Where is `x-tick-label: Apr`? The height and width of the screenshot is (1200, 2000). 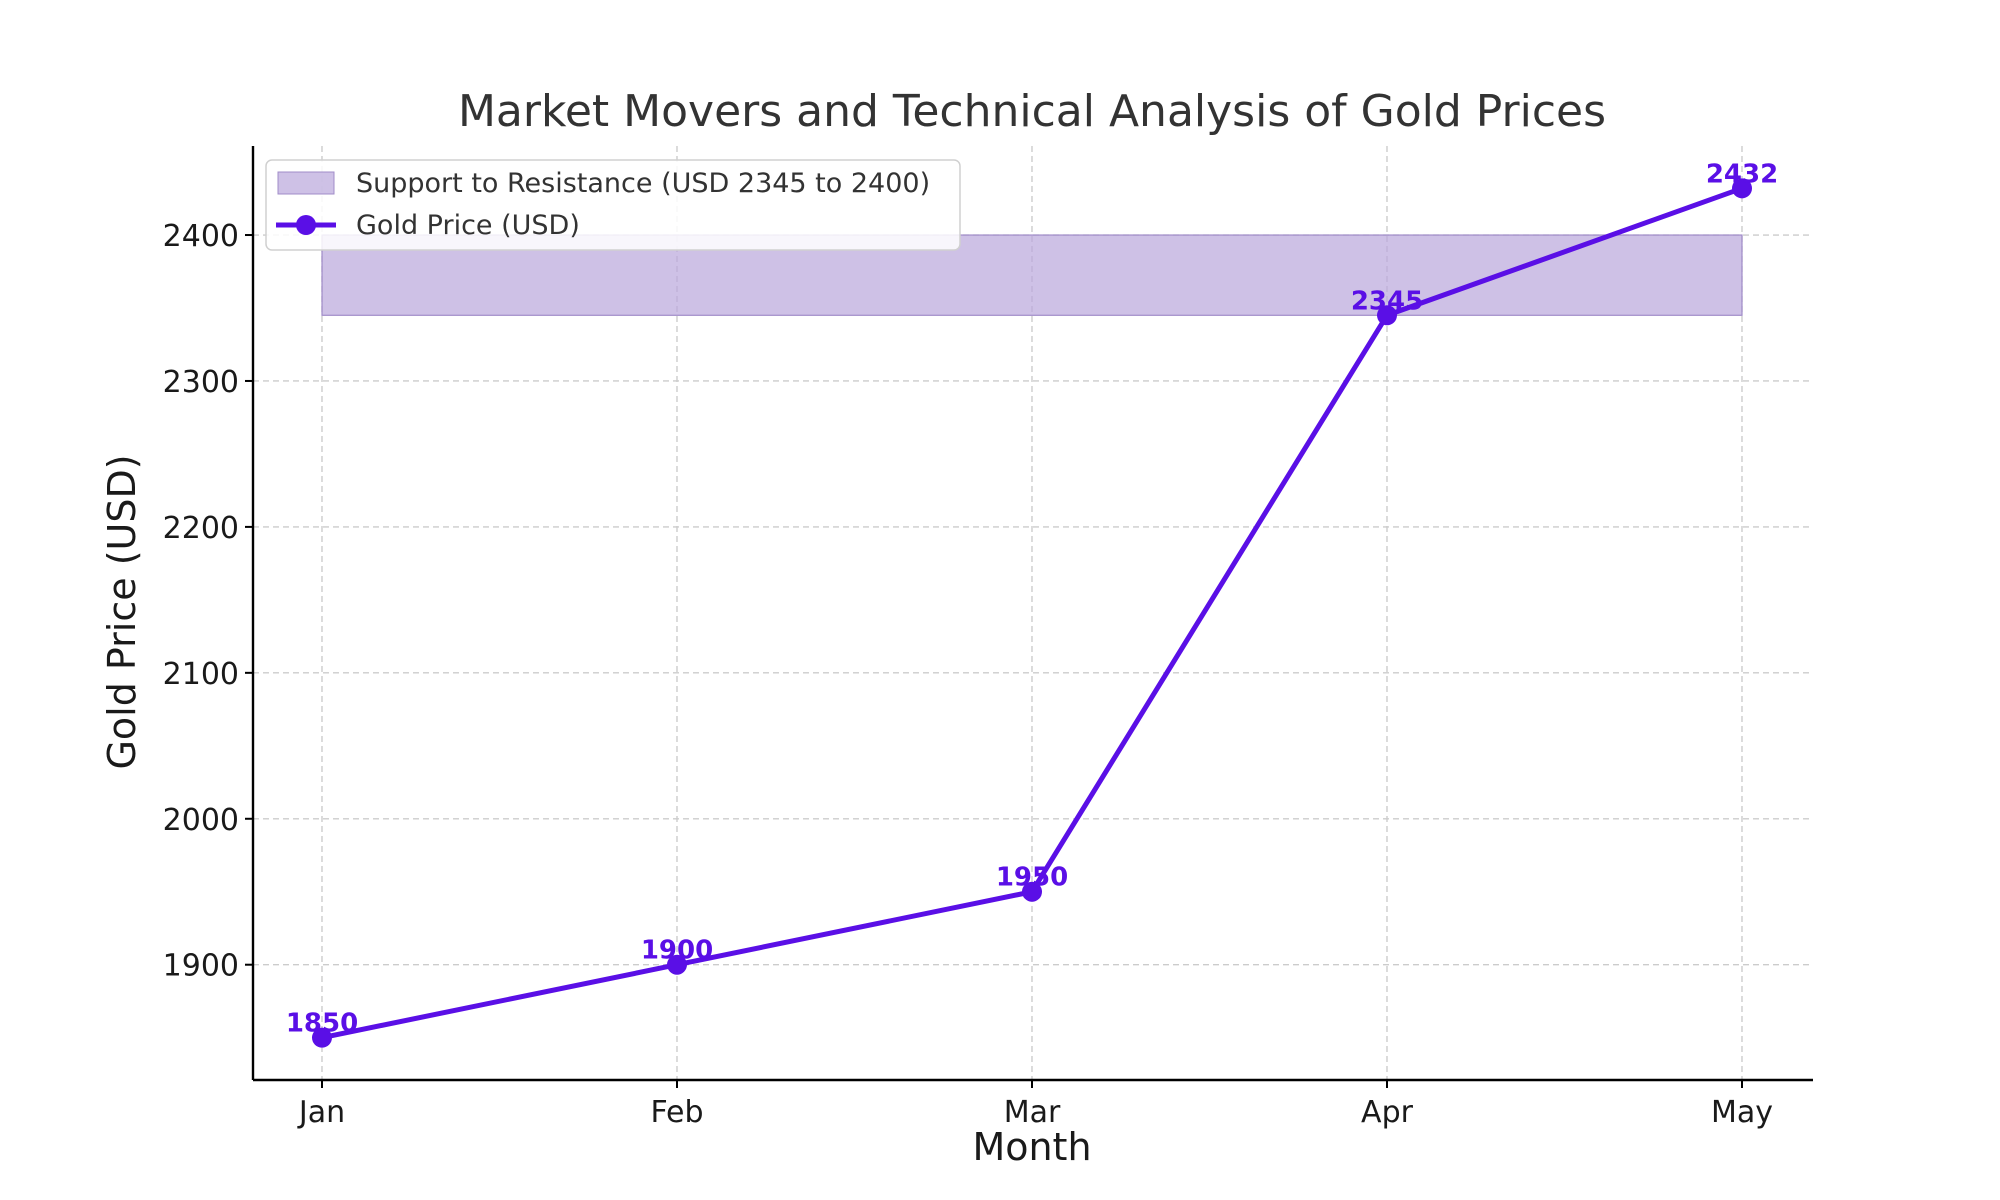
x-tick-label: Apr is located at coordinates (1387, 1112).